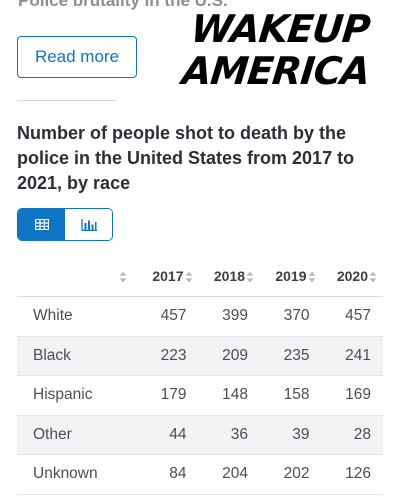 Image resolution: width=400 pixels, height=500 pixels. I want to click on table-cell: 241, so click(352, 356).